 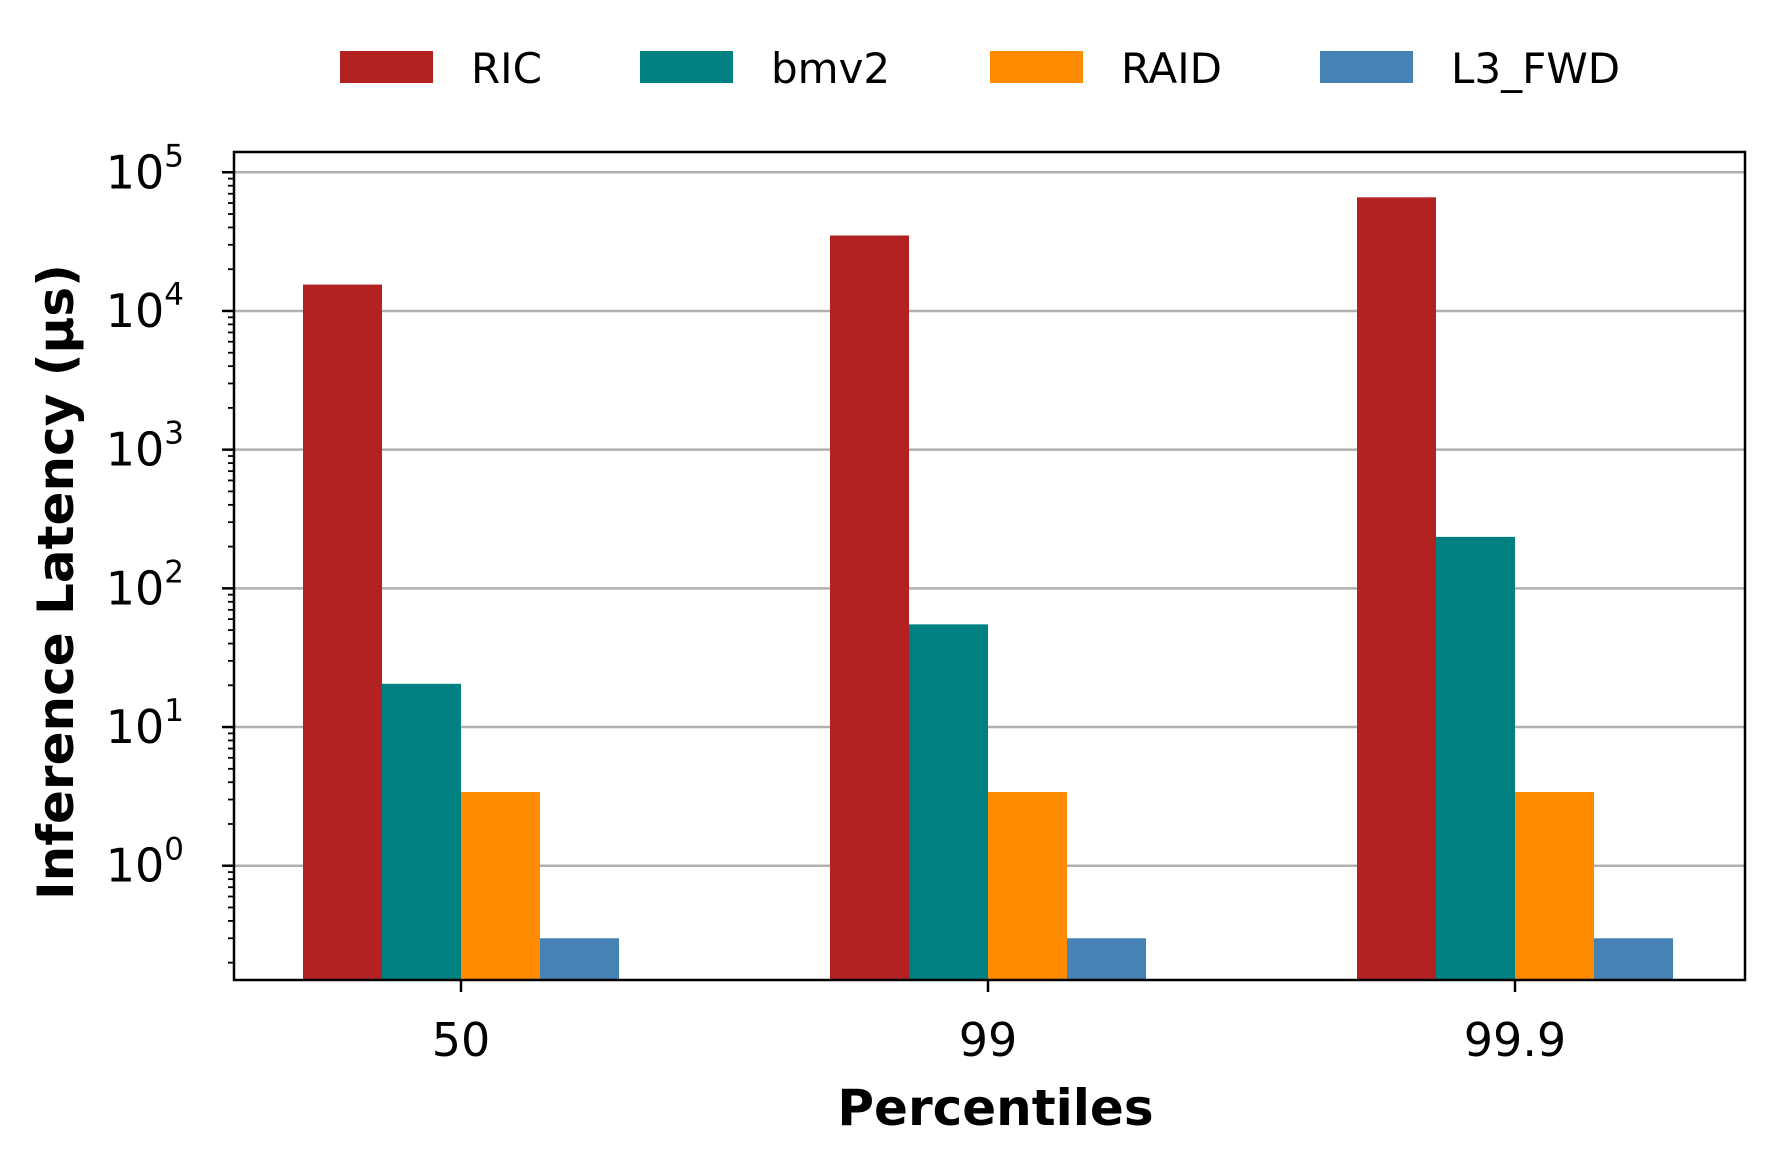 I want to click on y-axis-title: Inference Latency (μs), so click(x=56, y=582).